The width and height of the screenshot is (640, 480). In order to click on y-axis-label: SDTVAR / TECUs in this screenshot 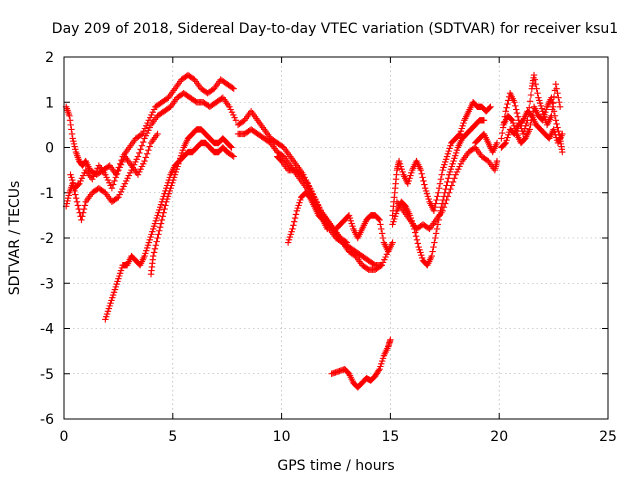, I will do `click(15, 238)`.